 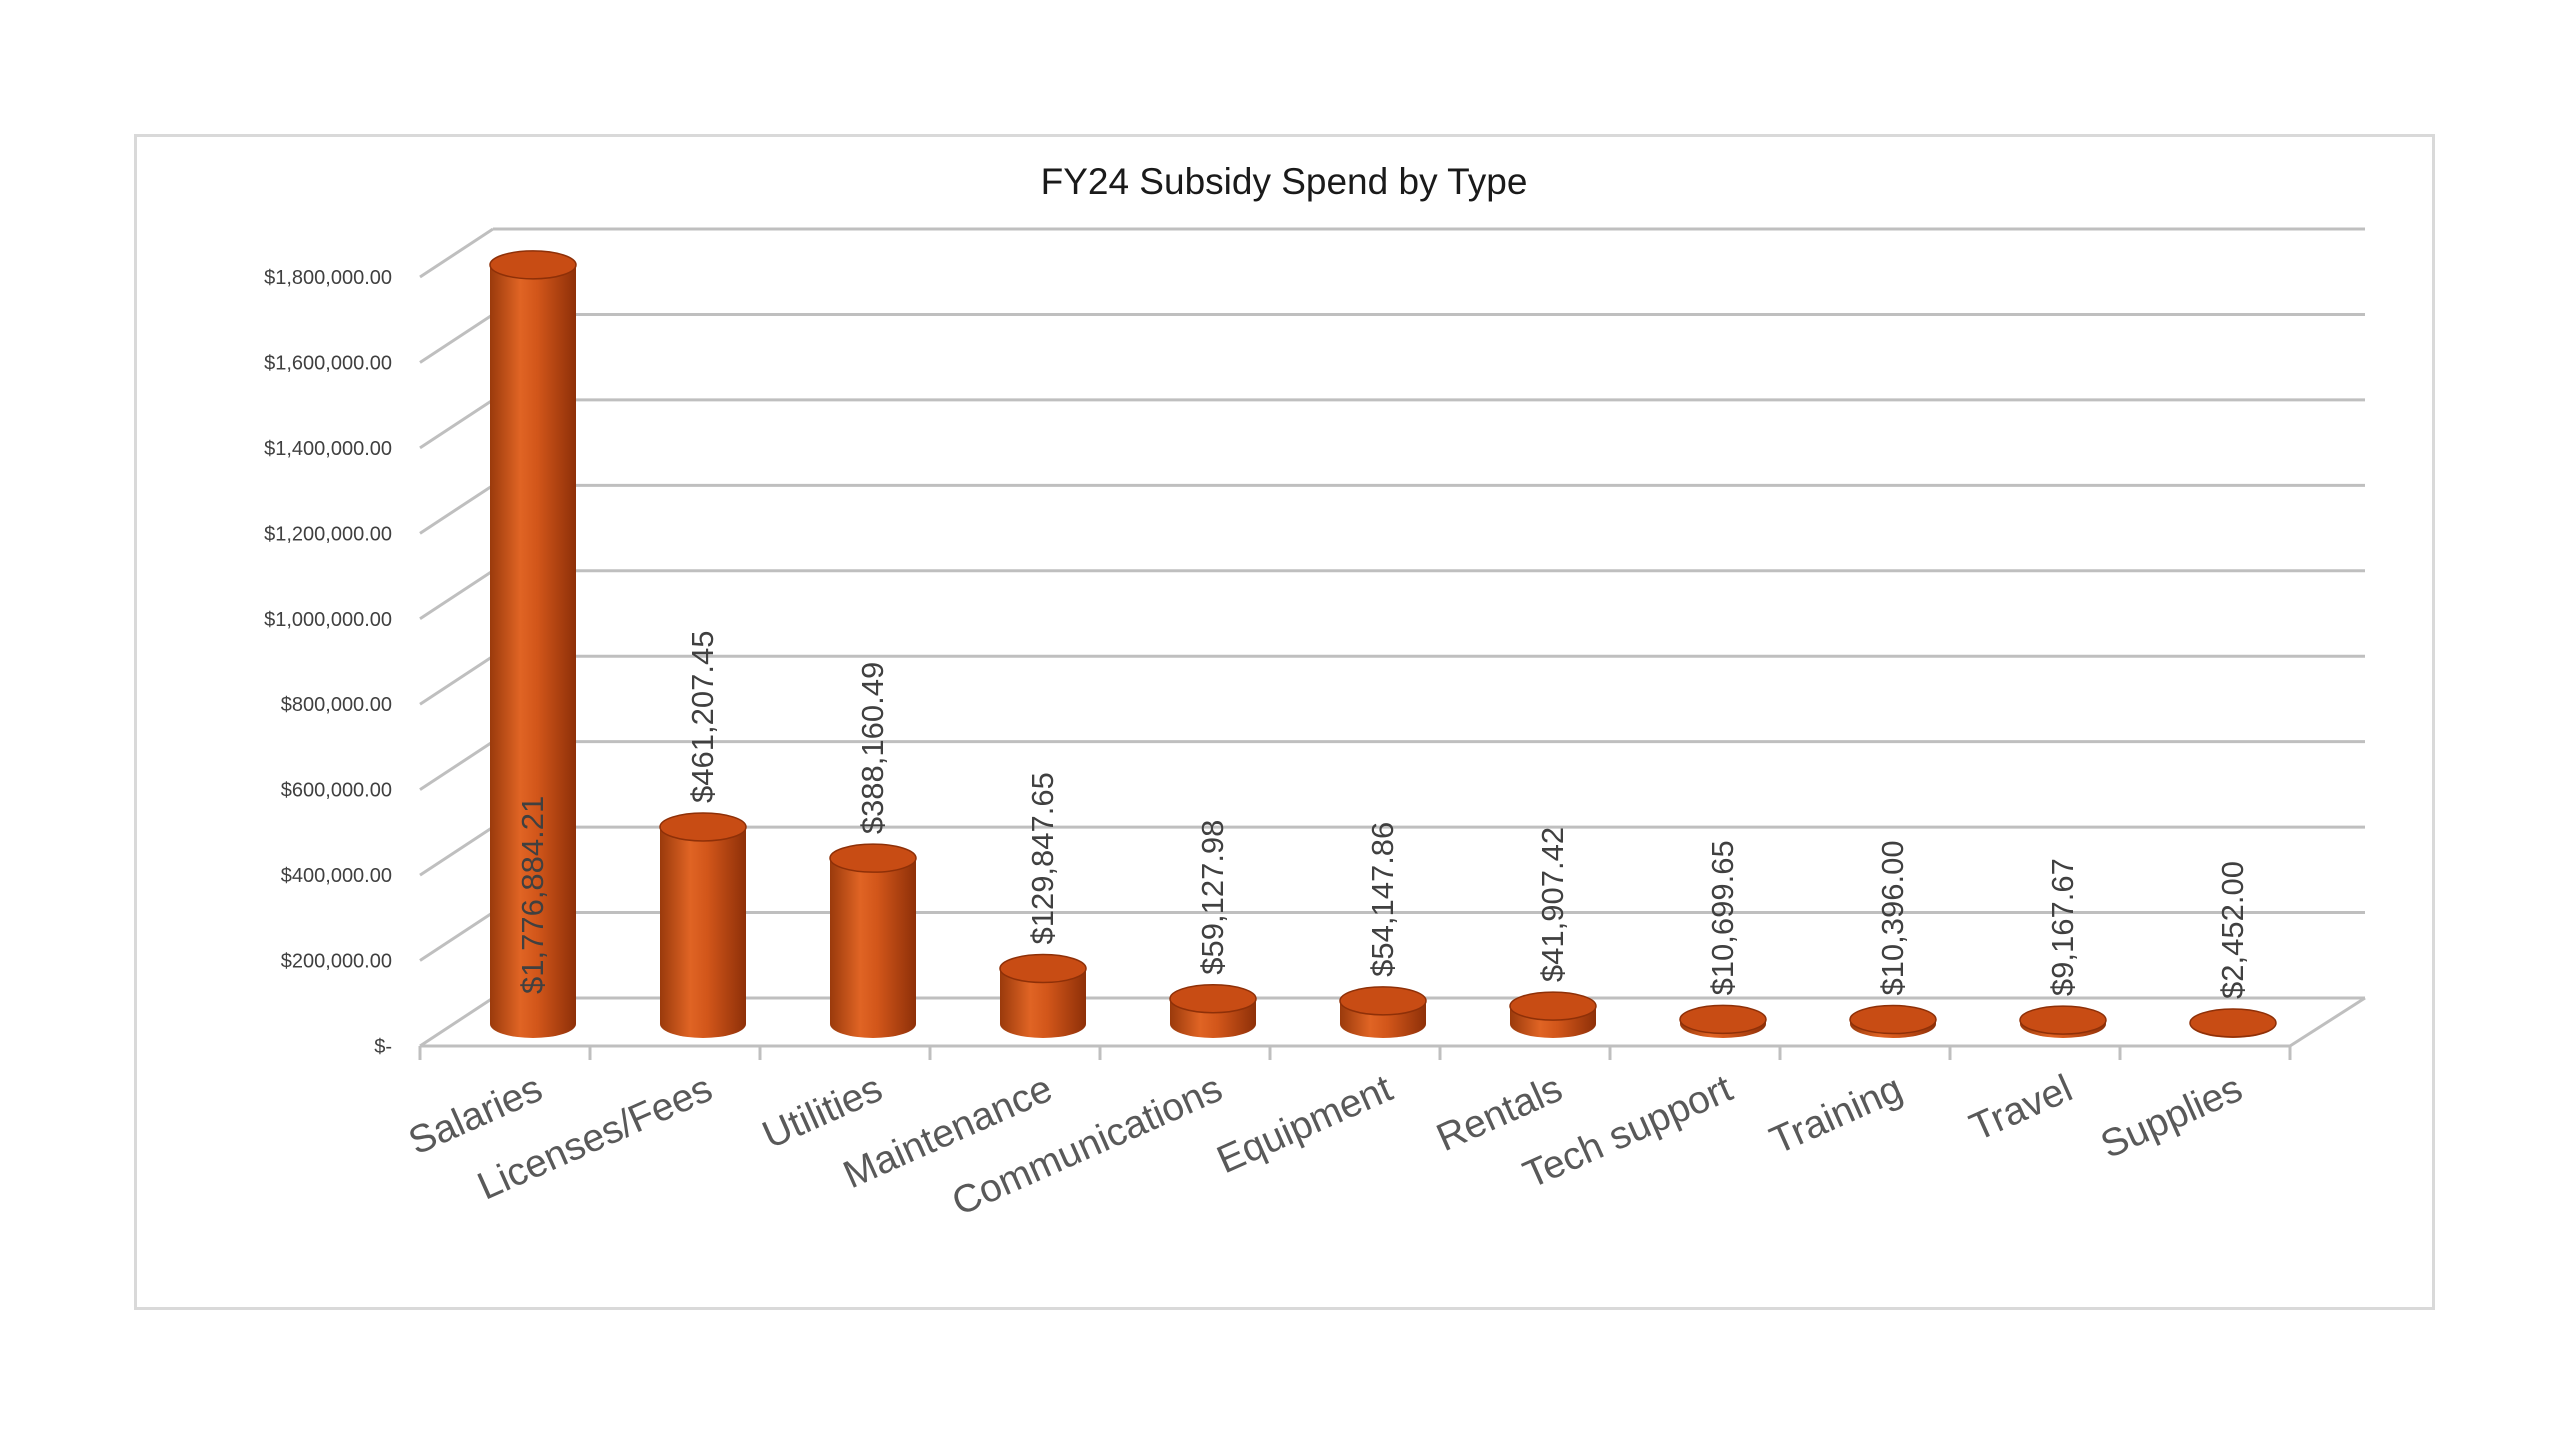 I want to click on bar-communications, so click(x=1213, y=1010).